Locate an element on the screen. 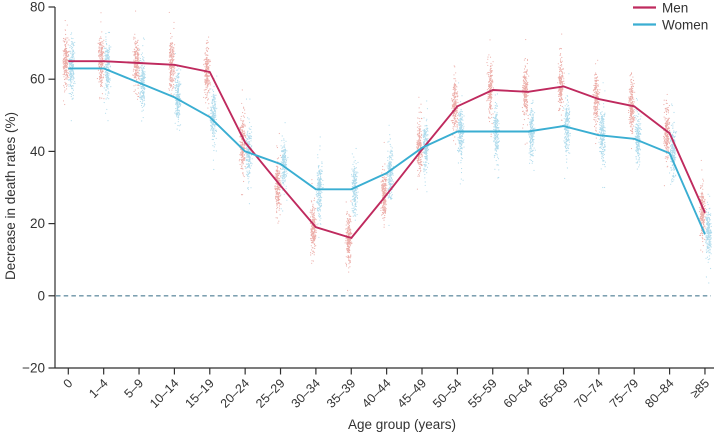 This screenshot has width=714, height=435. y-tick-label: −20 is located at coordinates (33, 368).